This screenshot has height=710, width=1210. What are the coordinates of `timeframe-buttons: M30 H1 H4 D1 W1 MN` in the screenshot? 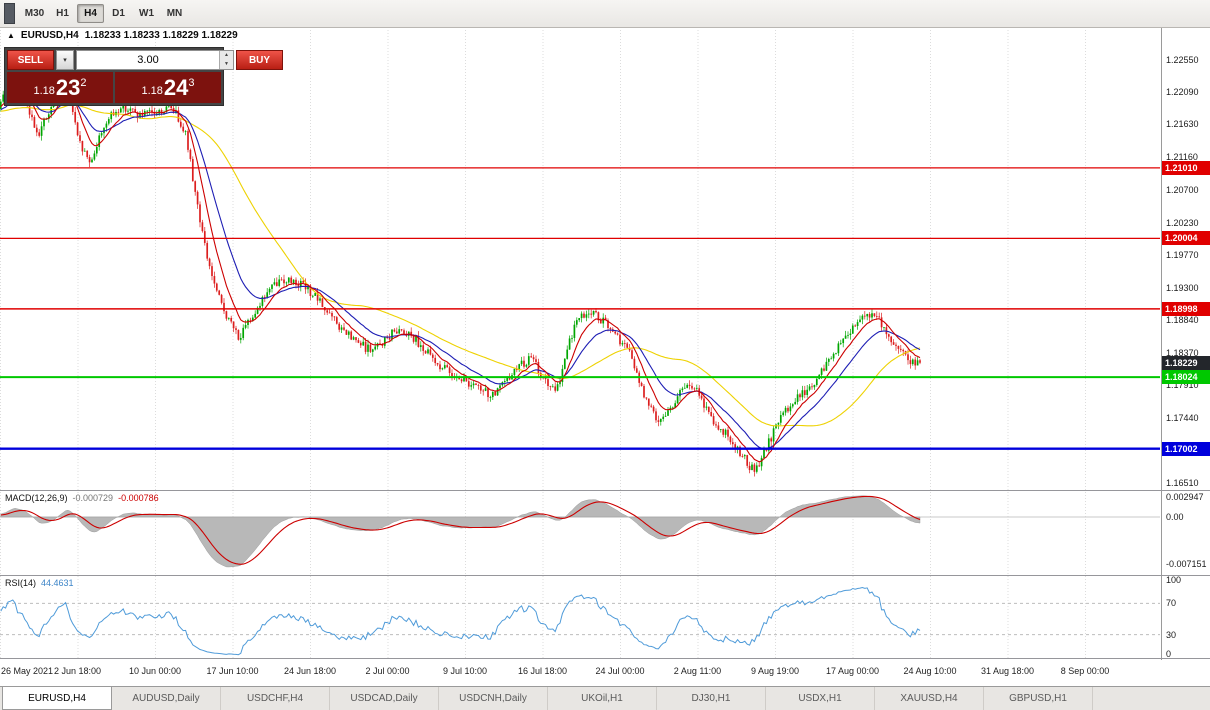 It's located at (104, 13).